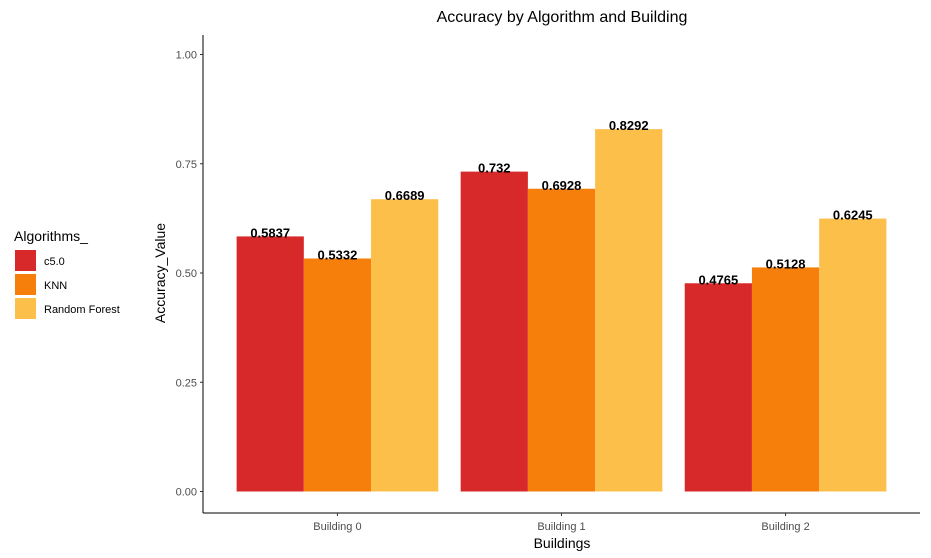  Describe the element at coordinates (337, 527) in the screenshot. I see `x-tick-label: Building 0` at that location.